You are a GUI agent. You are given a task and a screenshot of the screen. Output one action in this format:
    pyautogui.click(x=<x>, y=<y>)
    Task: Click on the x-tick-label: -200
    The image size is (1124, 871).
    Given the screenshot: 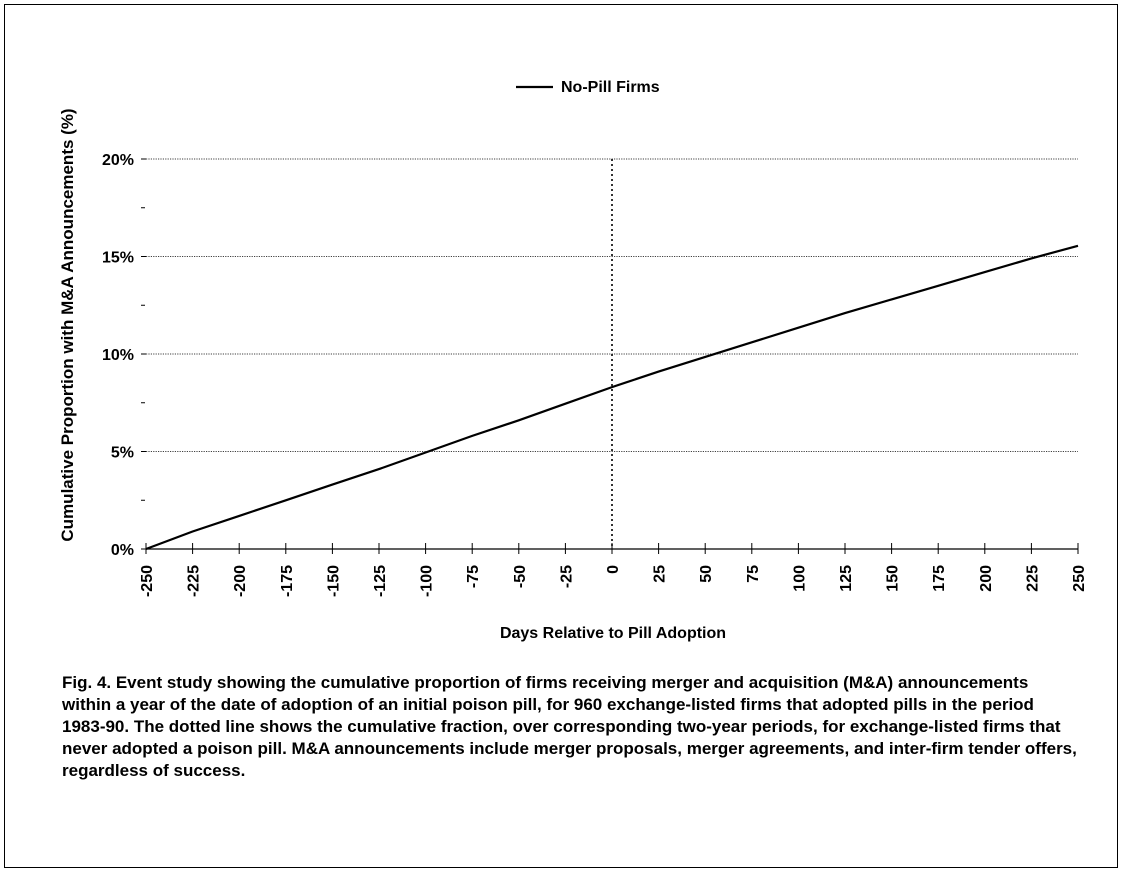 What is the action you would take?
    pyautogui.click(x=240, y=581)
    